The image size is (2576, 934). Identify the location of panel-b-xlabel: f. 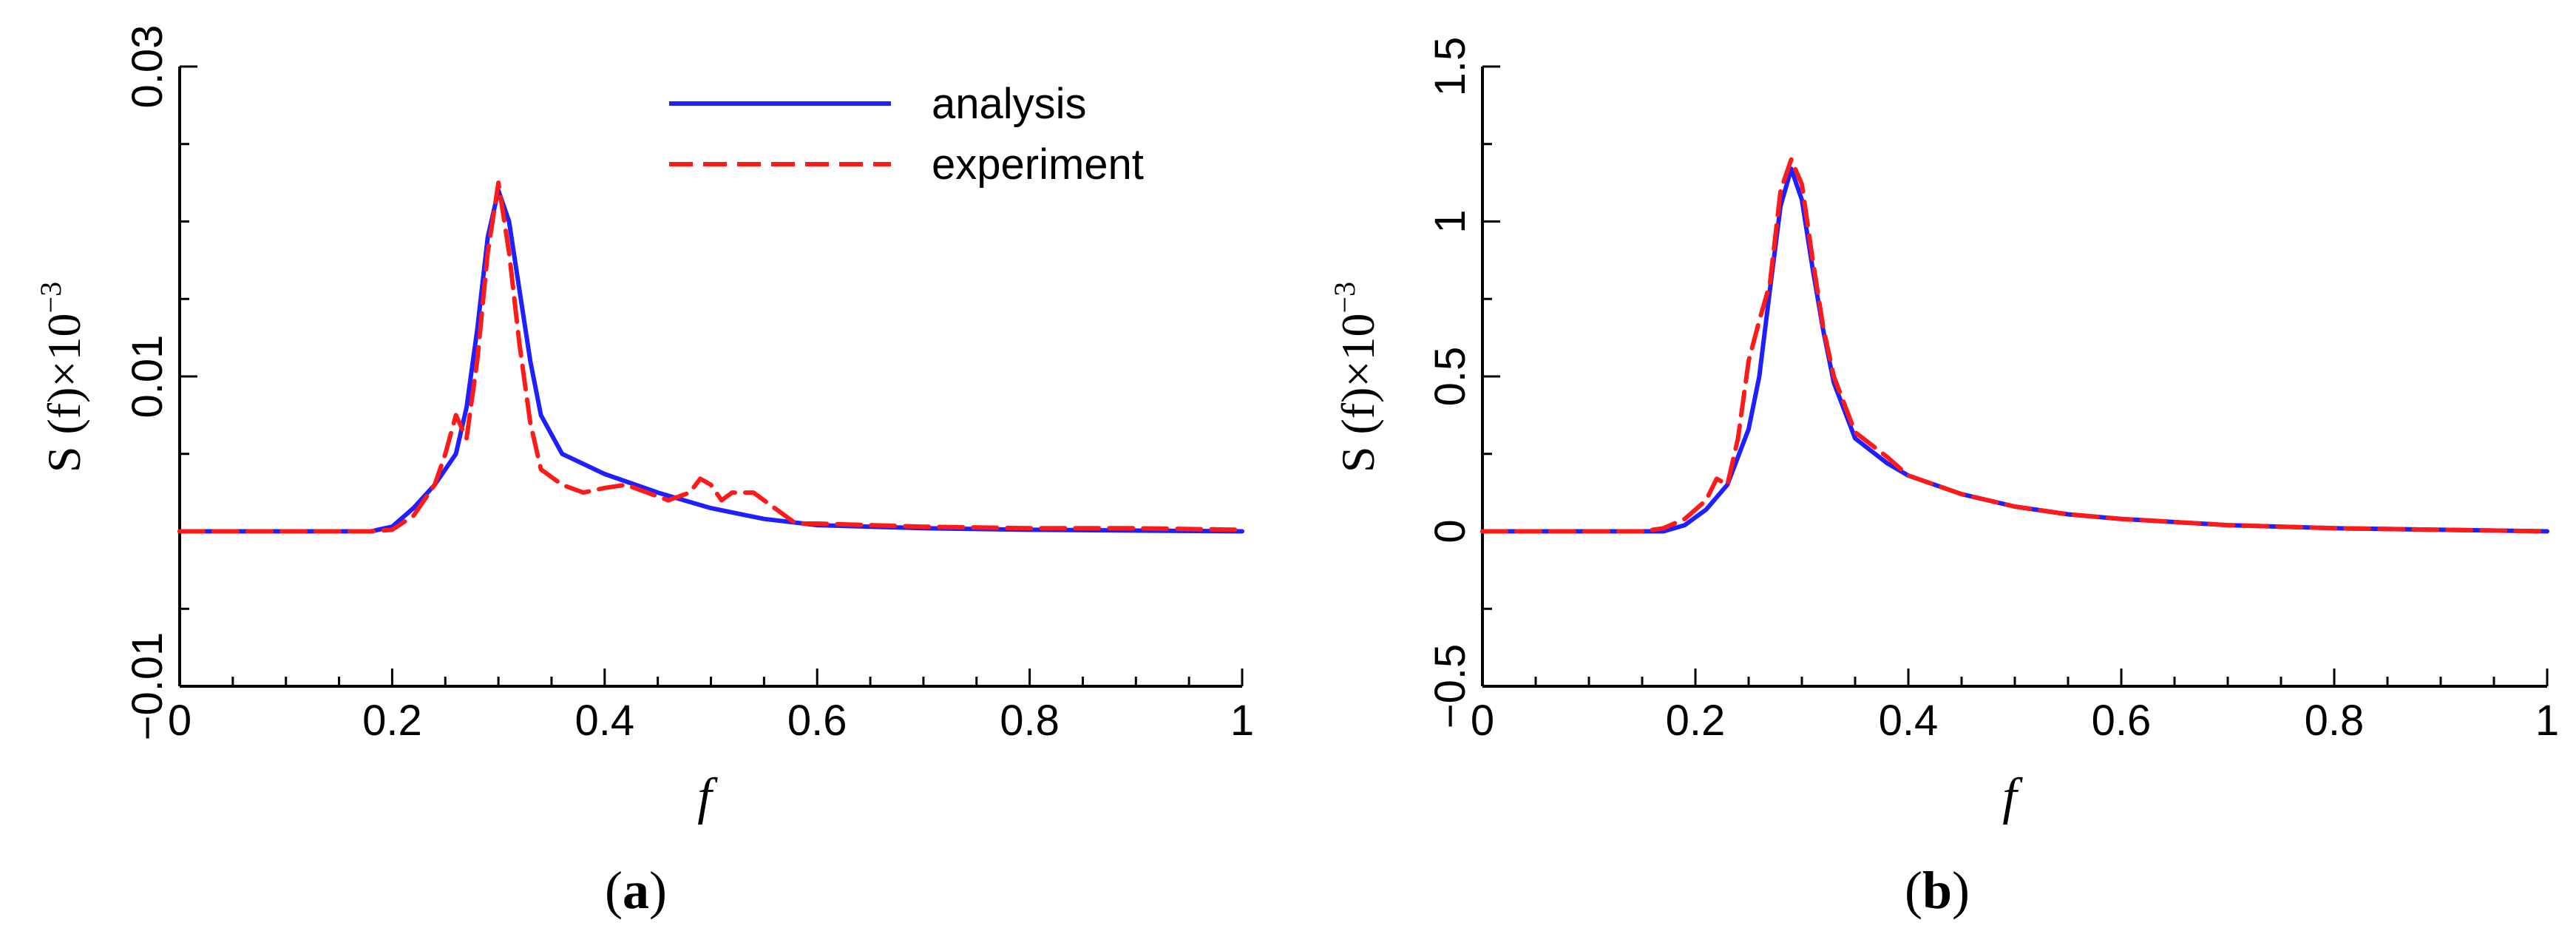
(2012, 796).